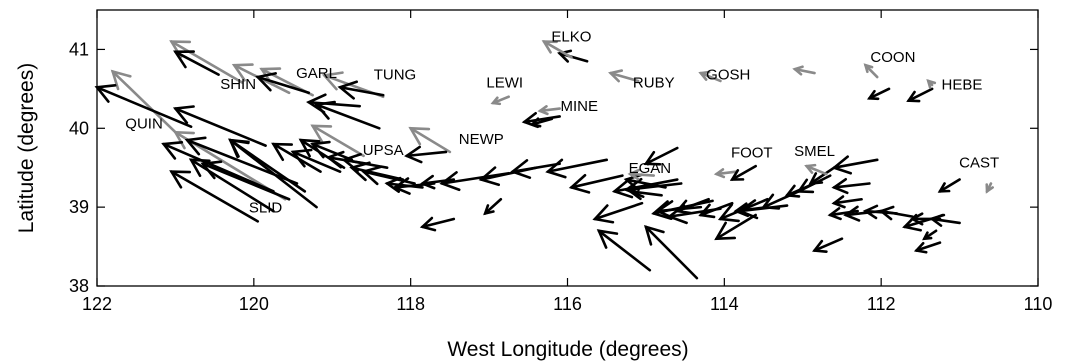 The height and width of the screenshot is (363, 1072). I want to click on station-label-tung: TUNG, so click(395, 74).